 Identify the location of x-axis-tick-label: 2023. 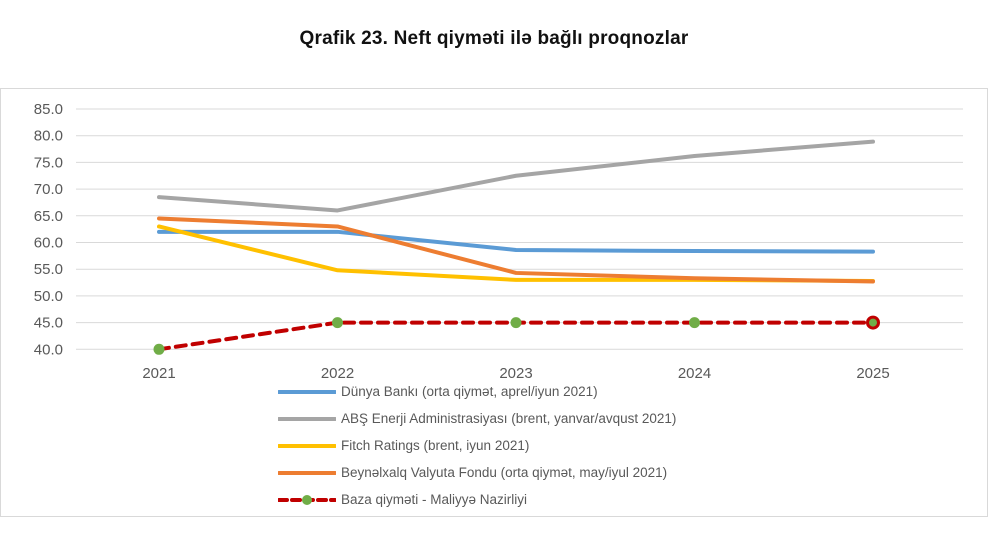
(515, 373).